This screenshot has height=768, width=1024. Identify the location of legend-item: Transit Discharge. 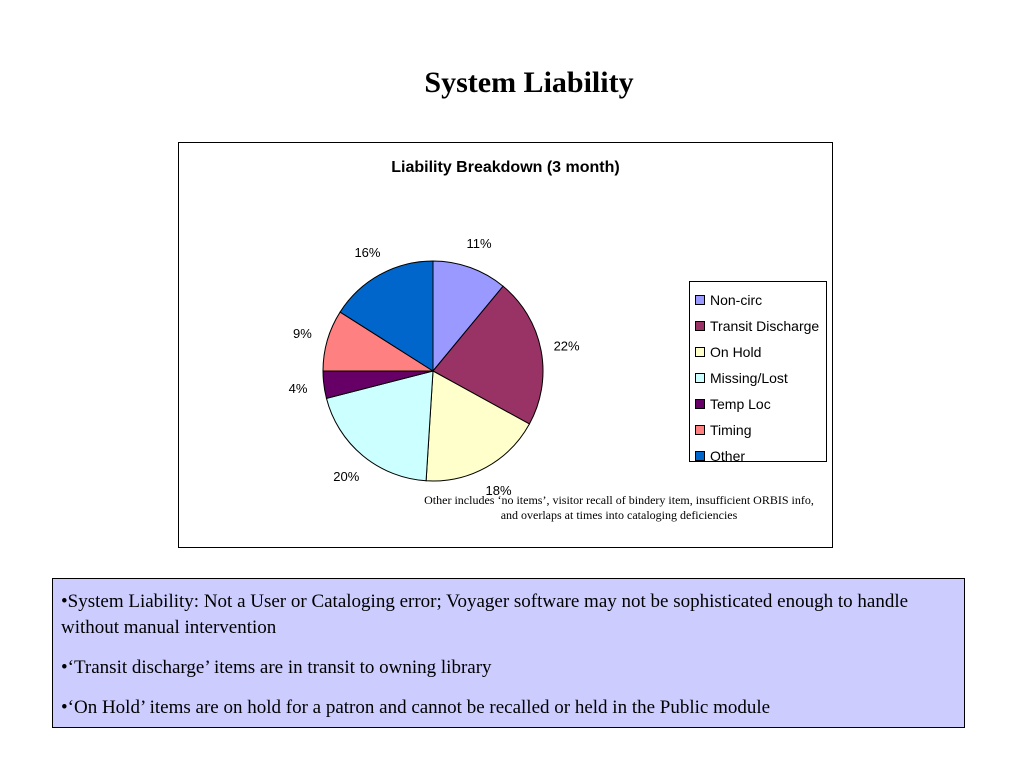
(758, 326).